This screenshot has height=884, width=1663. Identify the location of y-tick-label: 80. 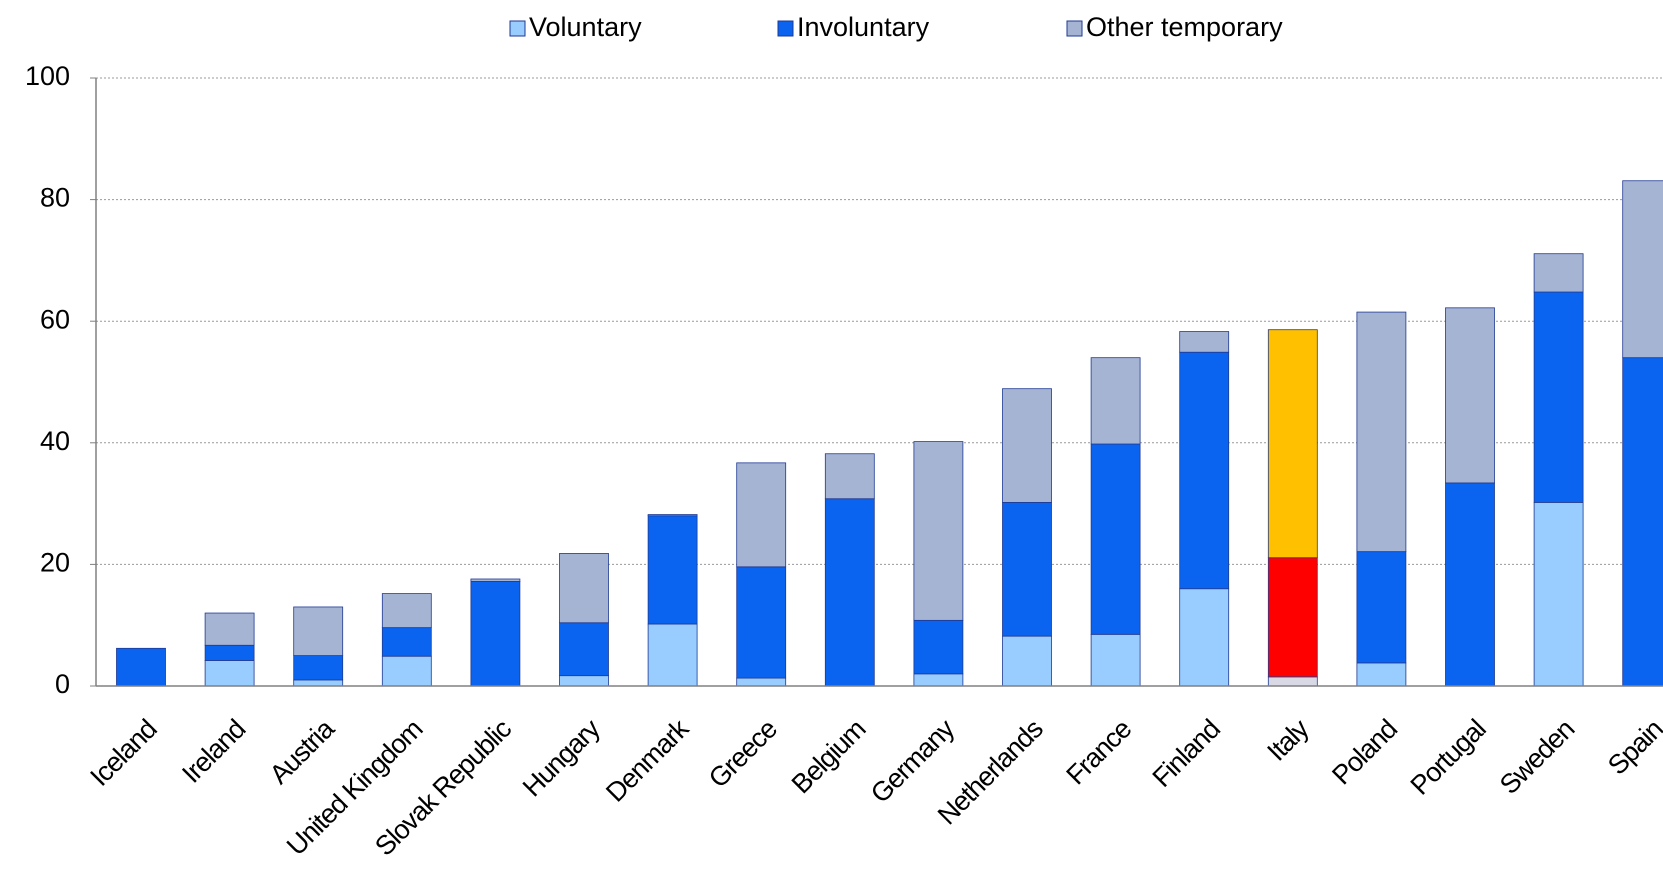
(55, 198).